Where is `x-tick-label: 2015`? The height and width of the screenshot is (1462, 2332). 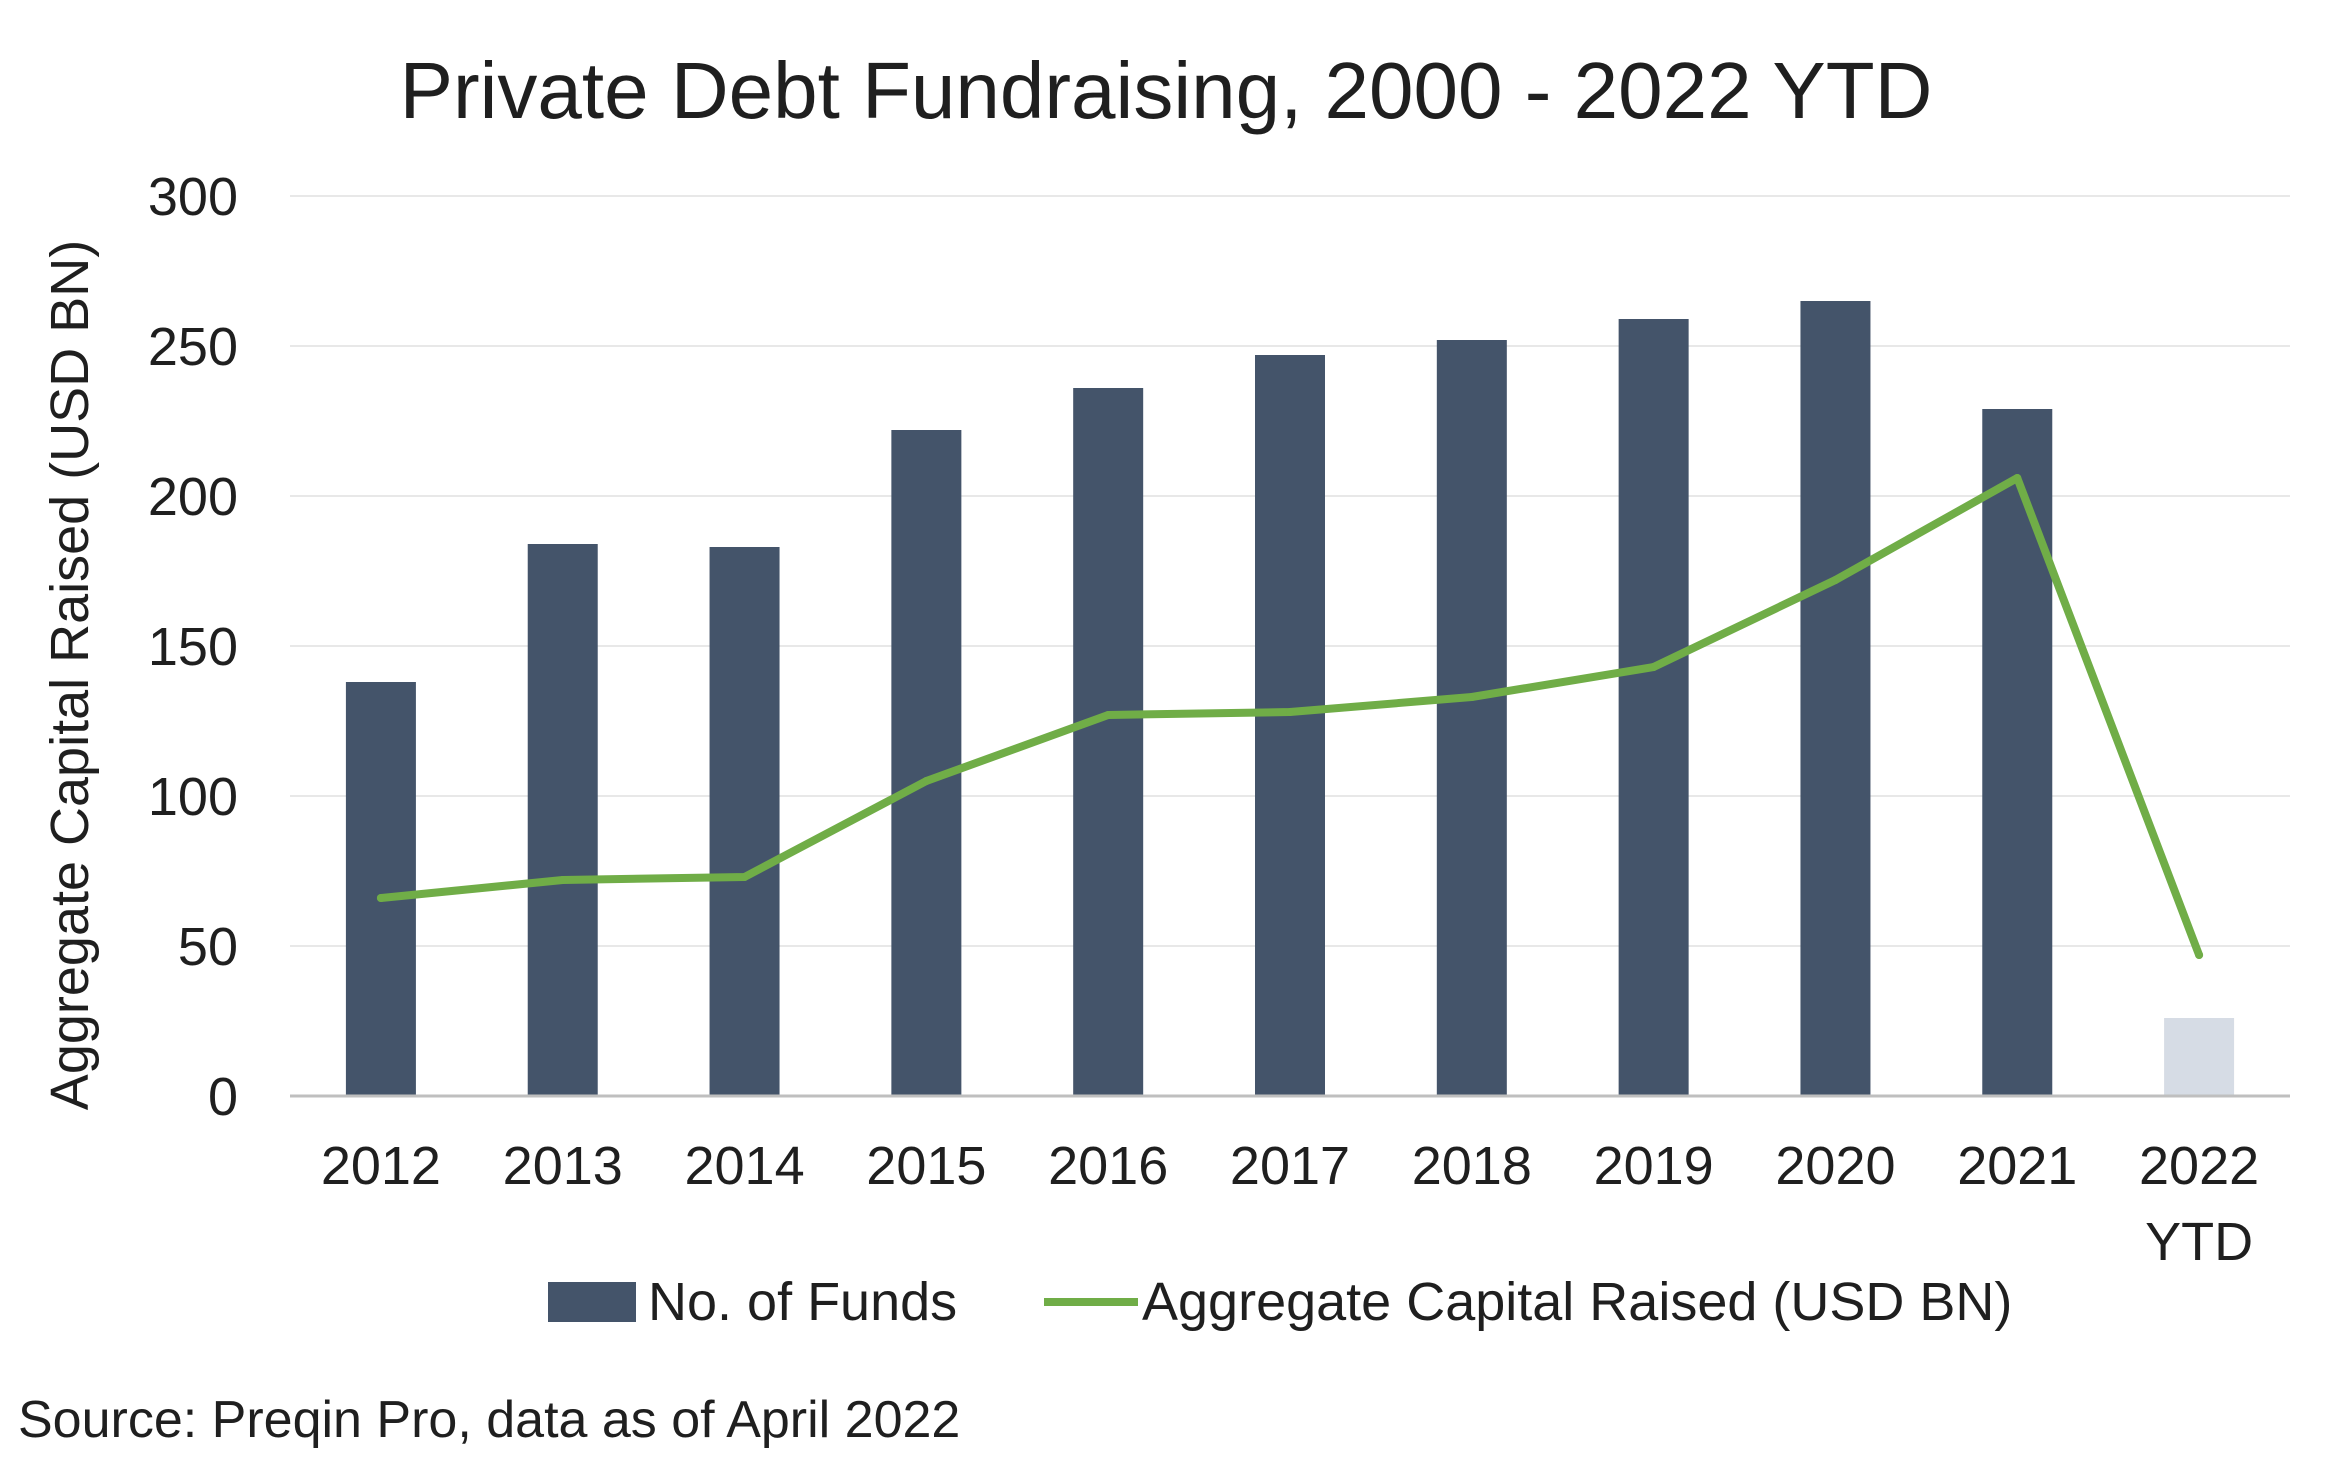
x-tick-label: 2015 is located at coordinates (926, 1166).